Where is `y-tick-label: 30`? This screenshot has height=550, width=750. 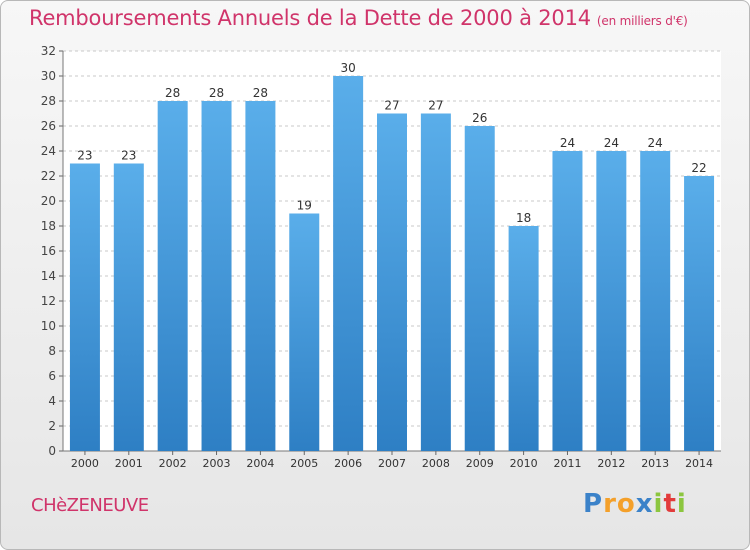 y-tick-label: 30 is located at coordinates (48, 76).